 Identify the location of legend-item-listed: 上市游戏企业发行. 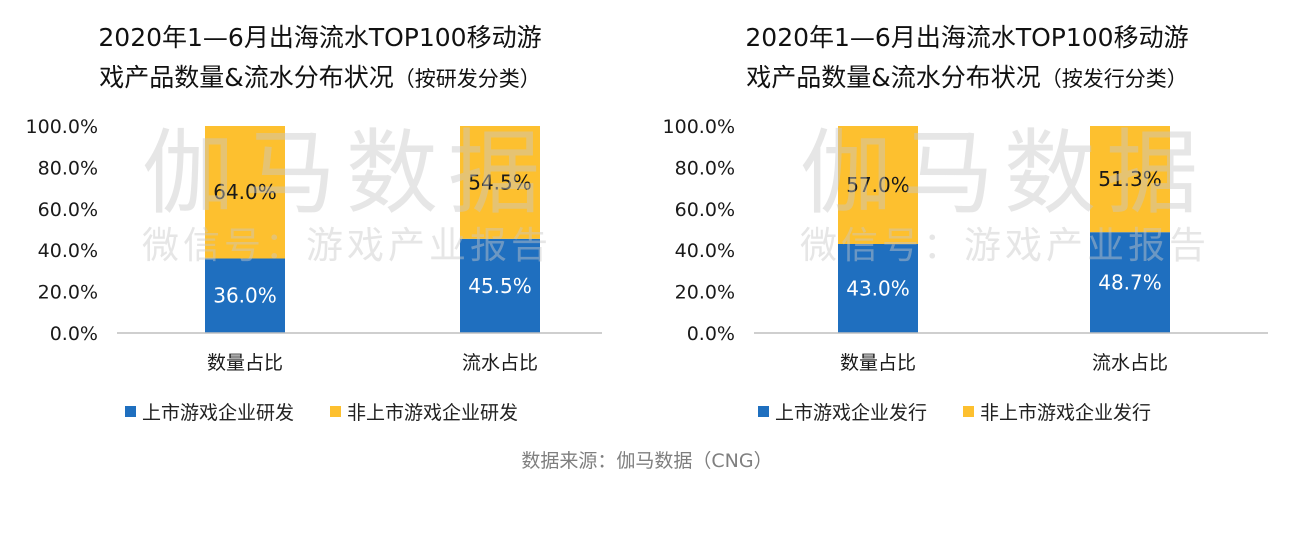
(842, 411).